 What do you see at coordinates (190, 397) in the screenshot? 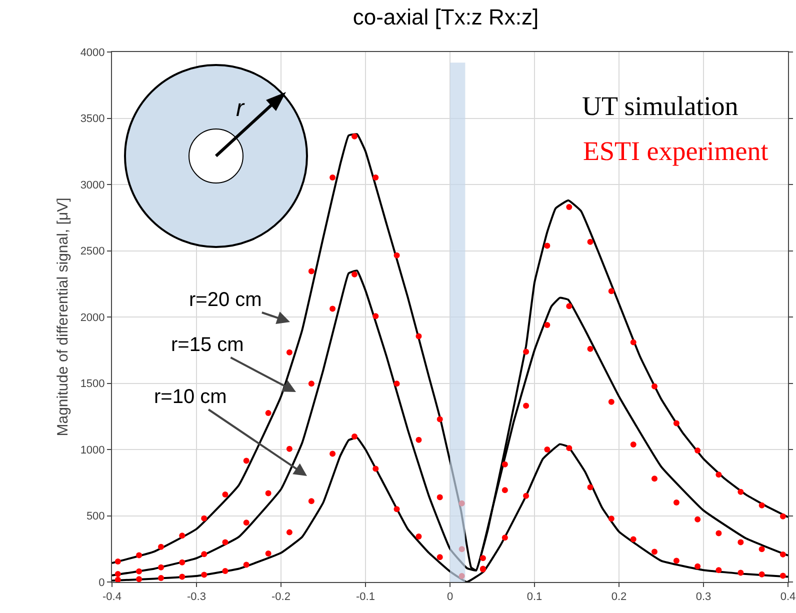
I see `annotation: r=10 cm` at bounding box center [190, 397].